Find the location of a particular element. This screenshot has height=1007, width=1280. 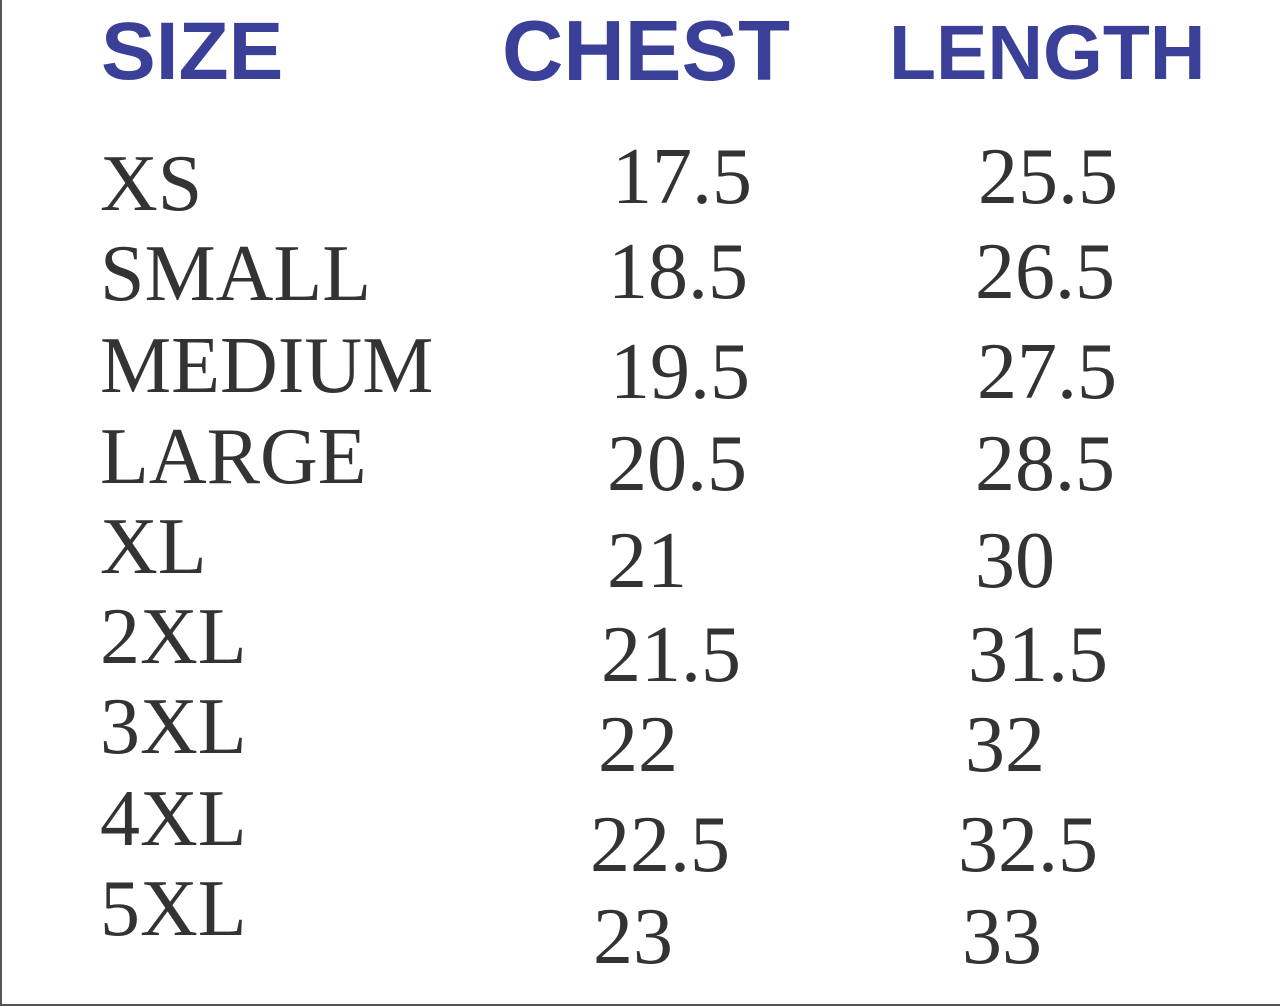

cell-chest: 22 is located at coordinates (638, 745).